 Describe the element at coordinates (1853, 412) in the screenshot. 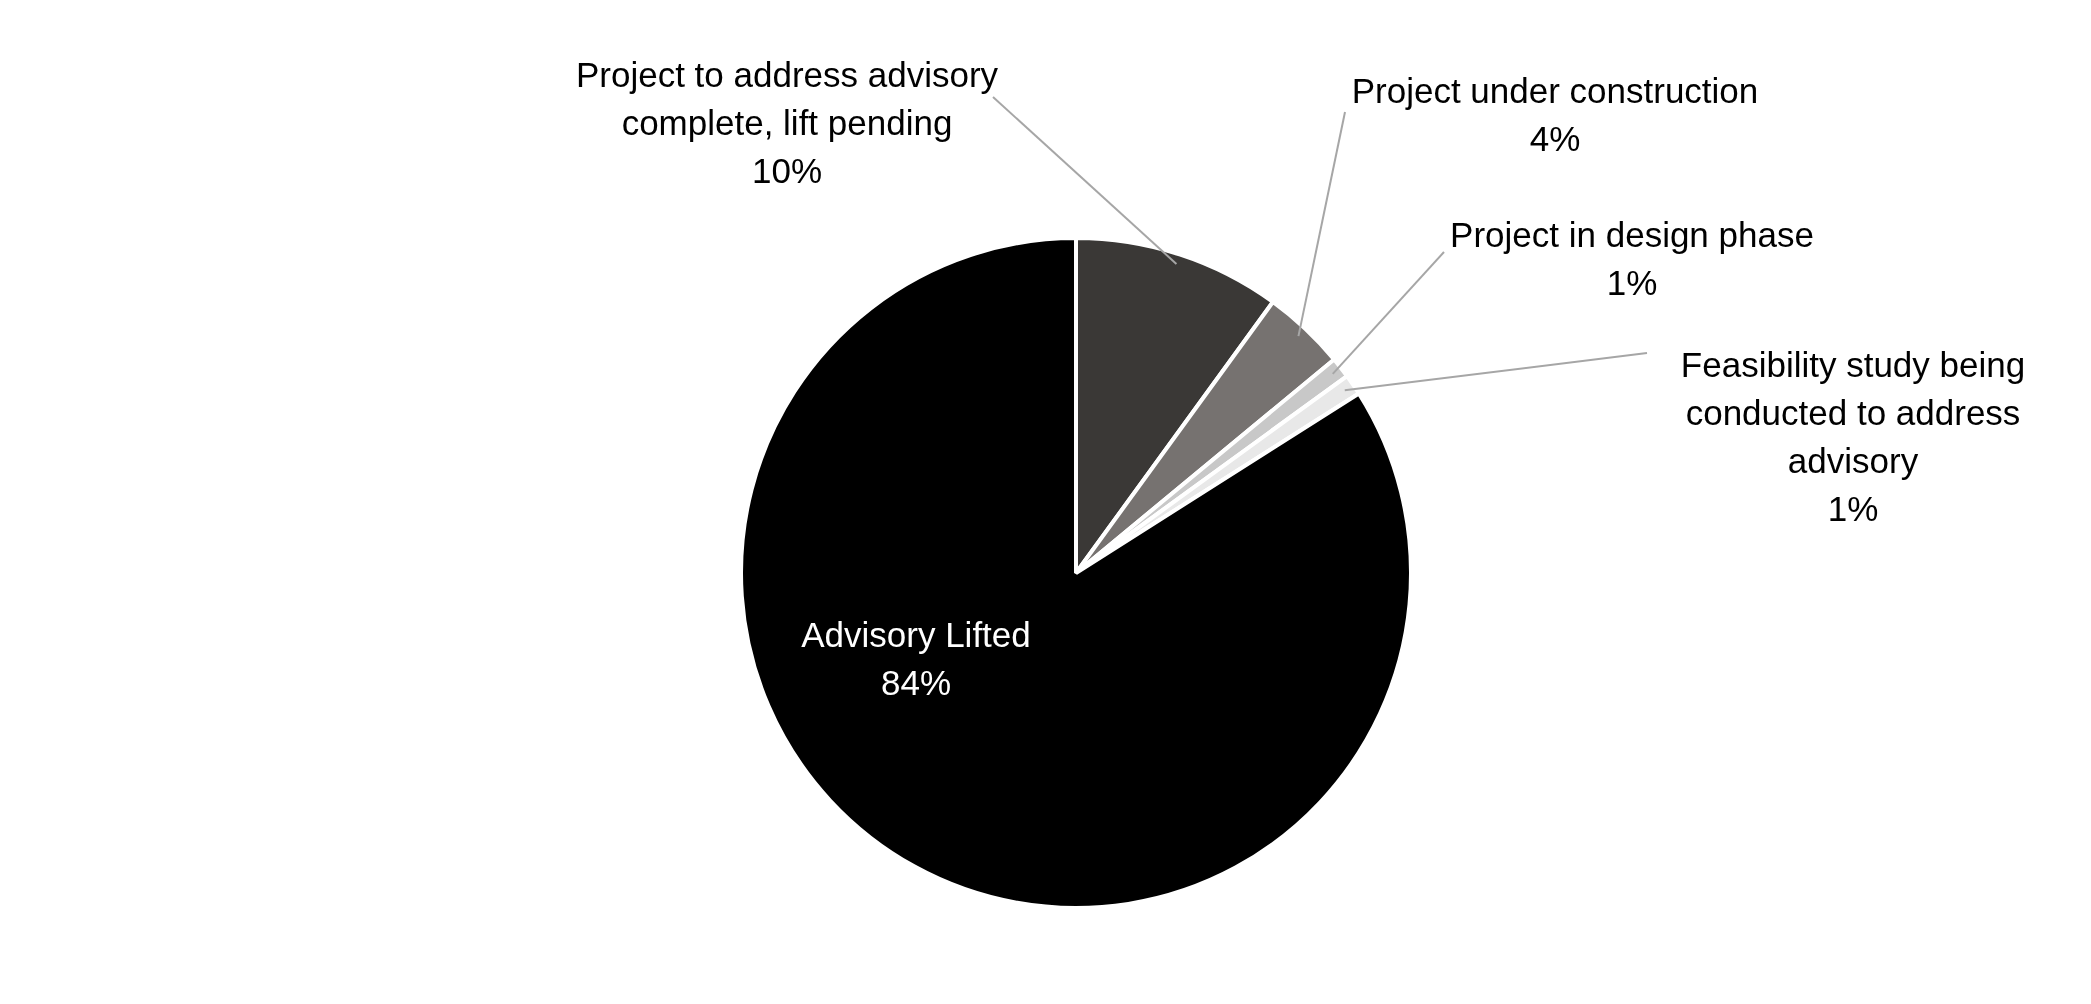

I see `slice-label: Feasibility study being conducted to address advisory` at that location.